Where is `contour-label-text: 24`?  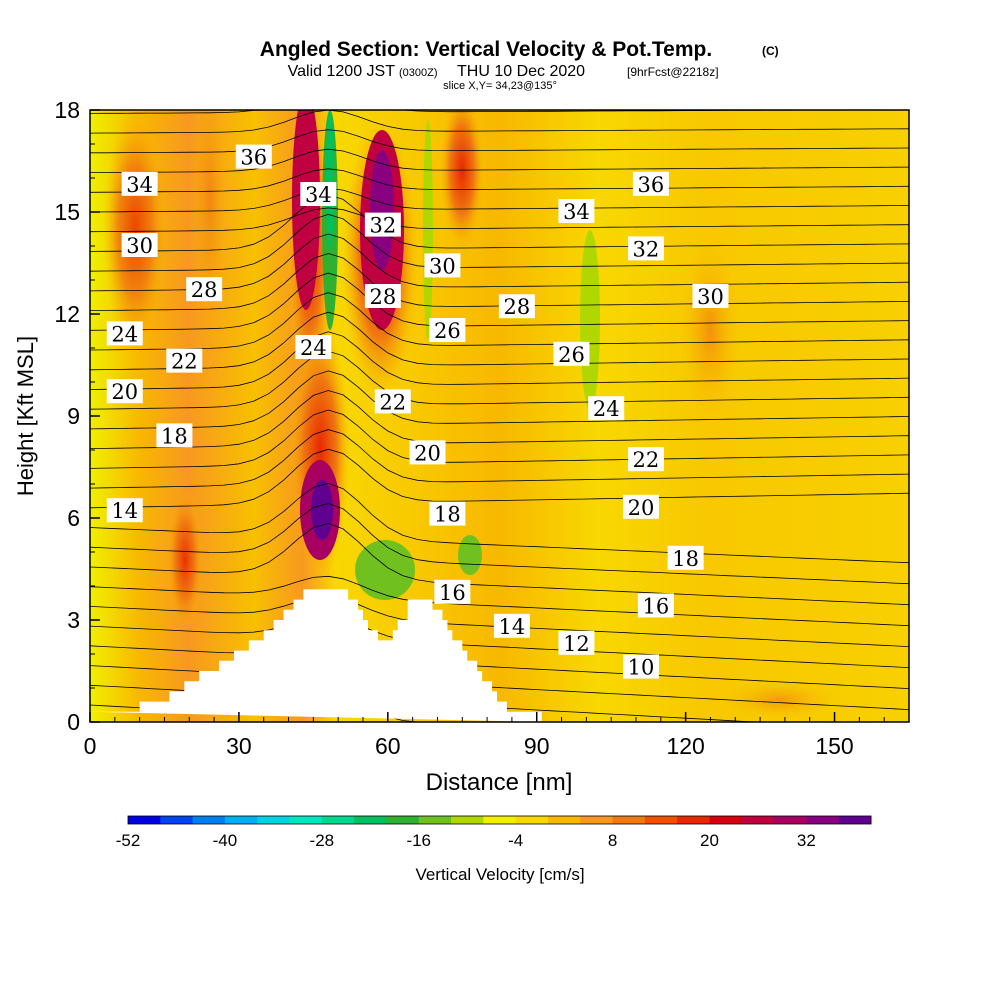
contour-label-text: 24 is located at coordinates (606, 409).